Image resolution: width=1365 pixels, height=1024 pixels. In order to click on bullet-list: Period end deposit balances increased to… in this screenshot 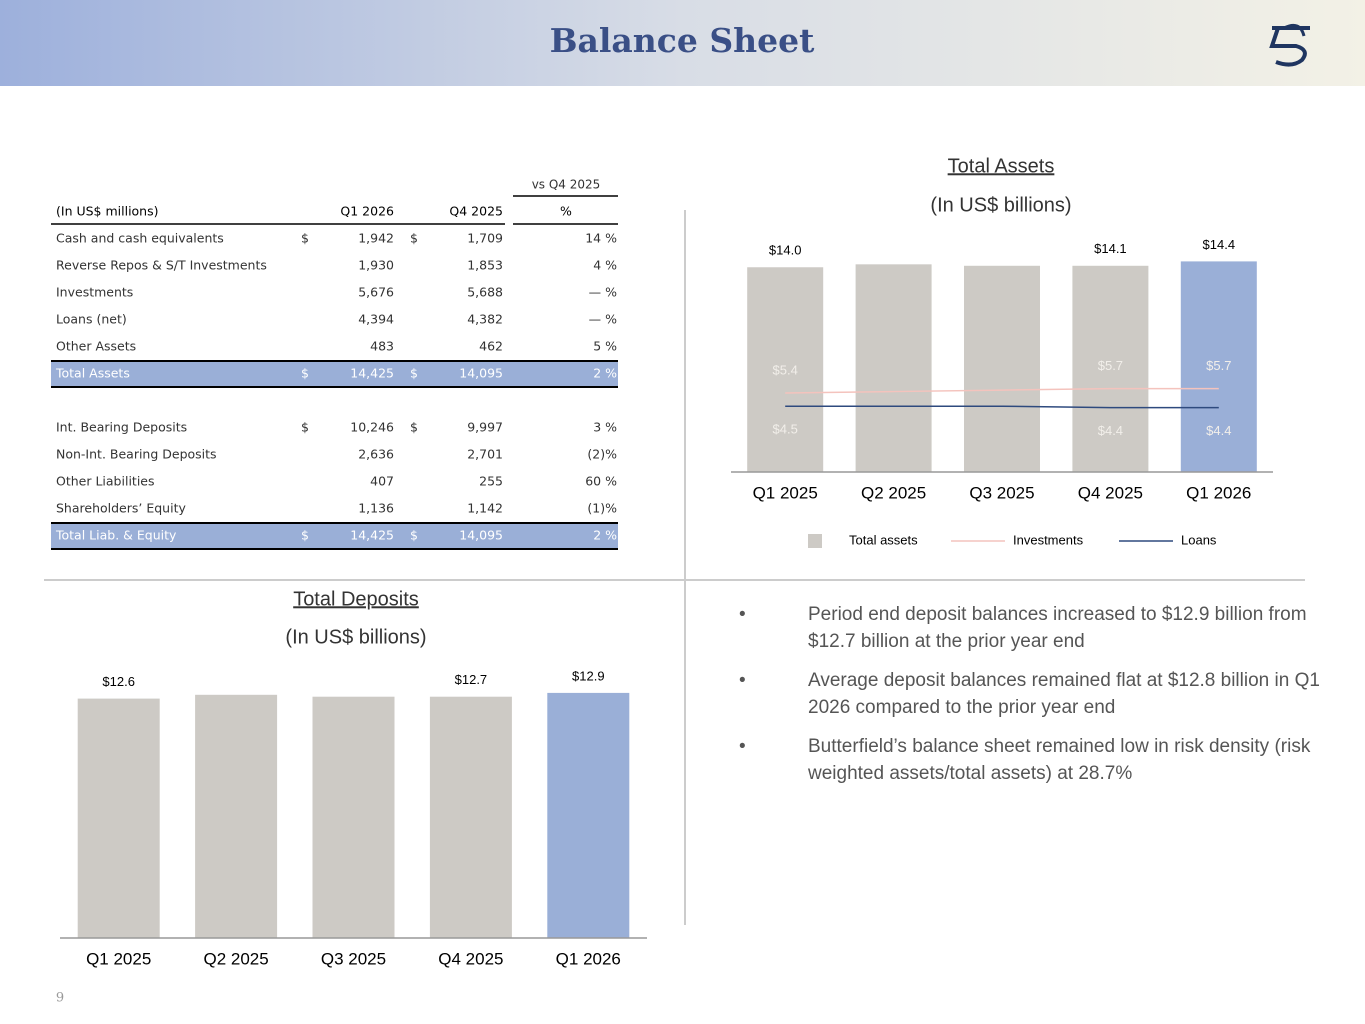, I will do `click(1035, 700)`.